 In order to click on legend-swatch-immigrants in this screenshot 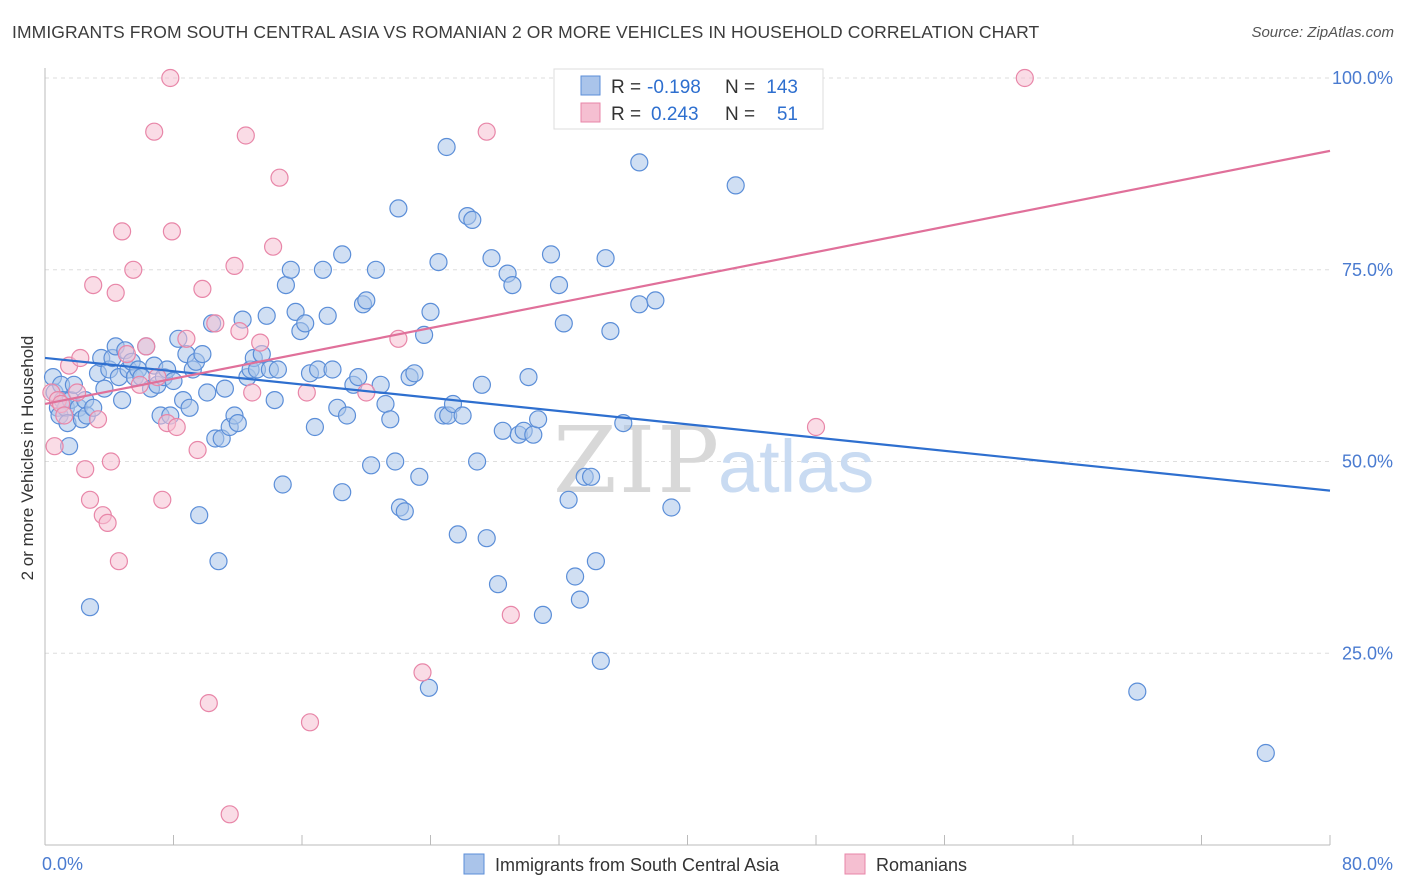, I will do `click(474, 864)`.